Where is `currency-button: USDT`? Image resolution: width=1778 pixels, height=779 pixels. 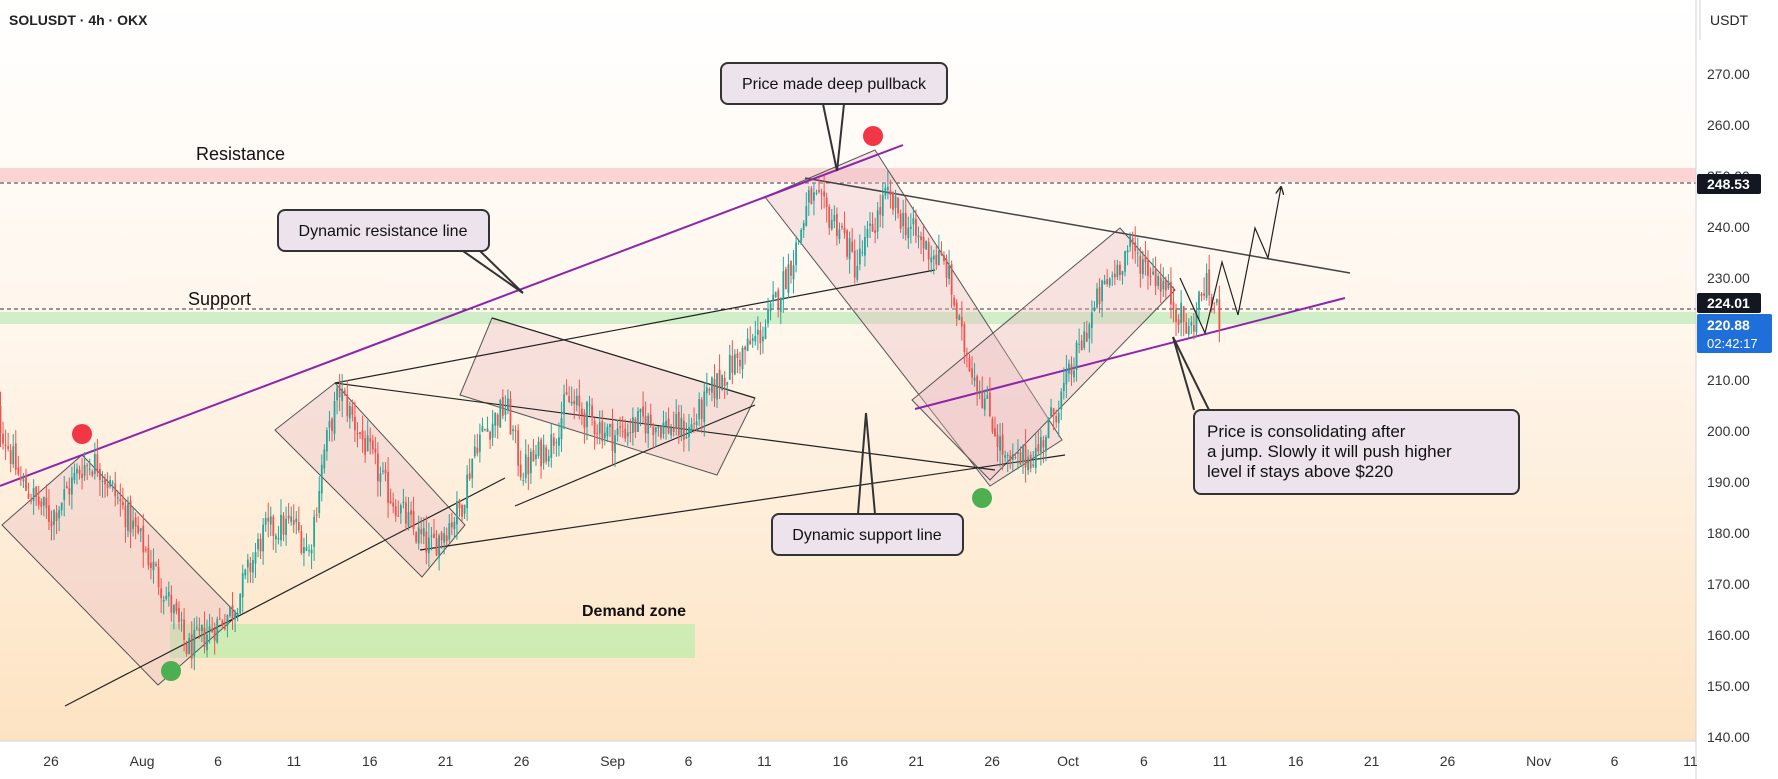 currency-button: USDT is located at coordinates (1724, 20).